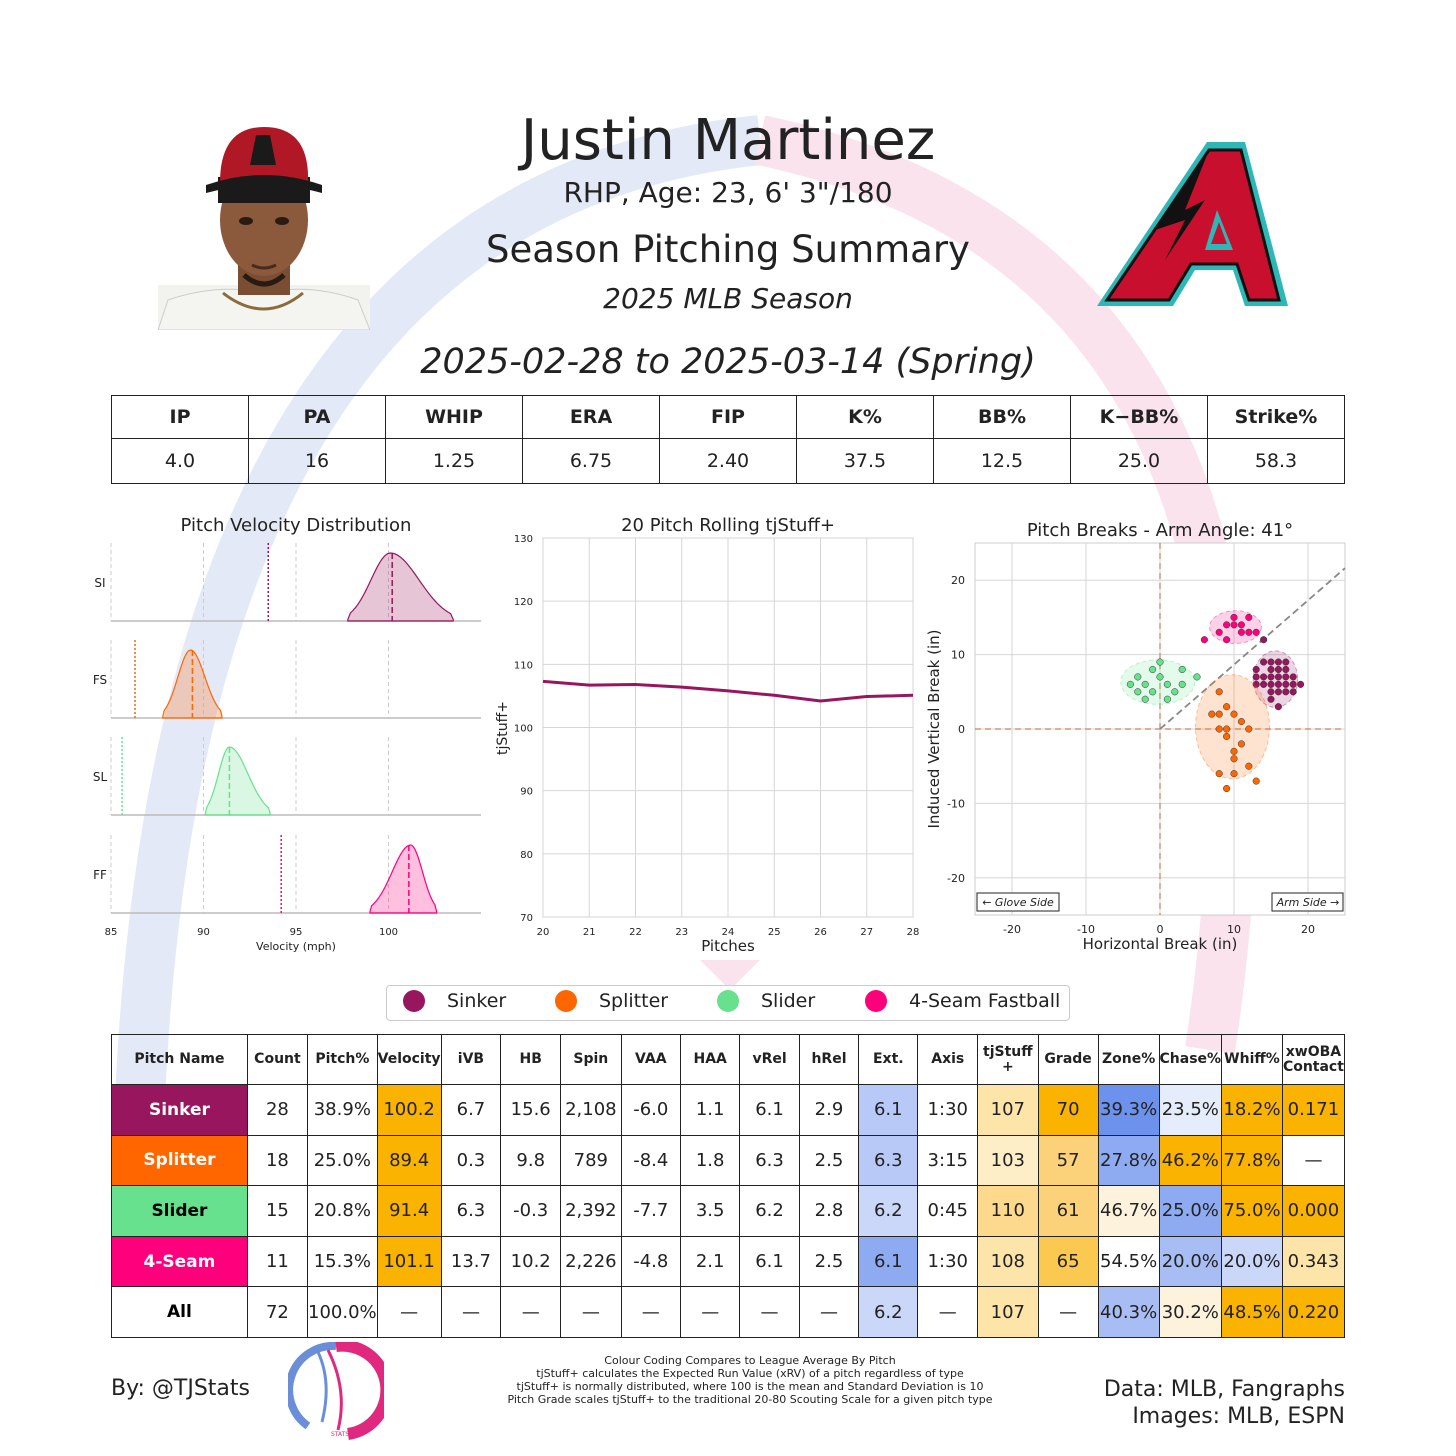  Describe the element at coordinates (710, 1160) in the screenshot. I see `table-cell: 1.8` at that location.